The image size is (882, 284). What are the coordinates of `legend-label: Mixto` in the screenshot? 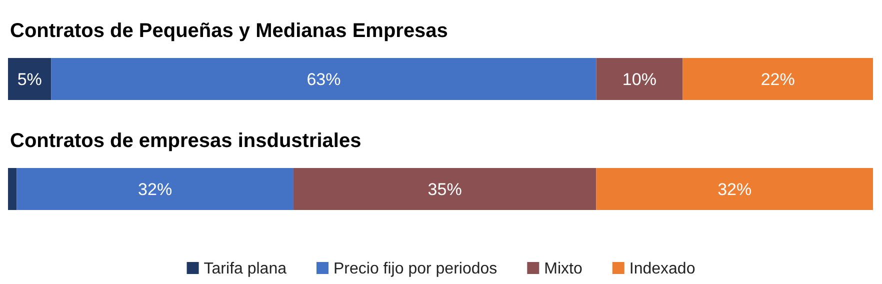 It's located at (563, 269).